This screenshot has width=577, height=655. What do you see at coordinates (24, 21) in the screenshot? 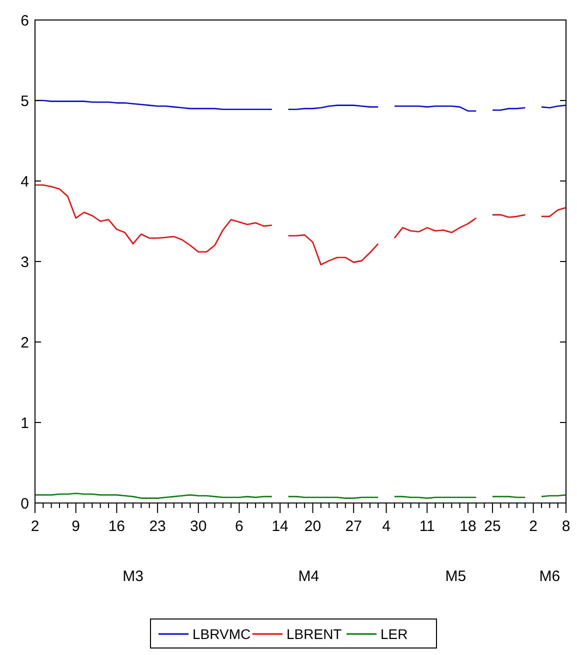
I see `y-tick-label: 6` at bounding box center [24, 21].